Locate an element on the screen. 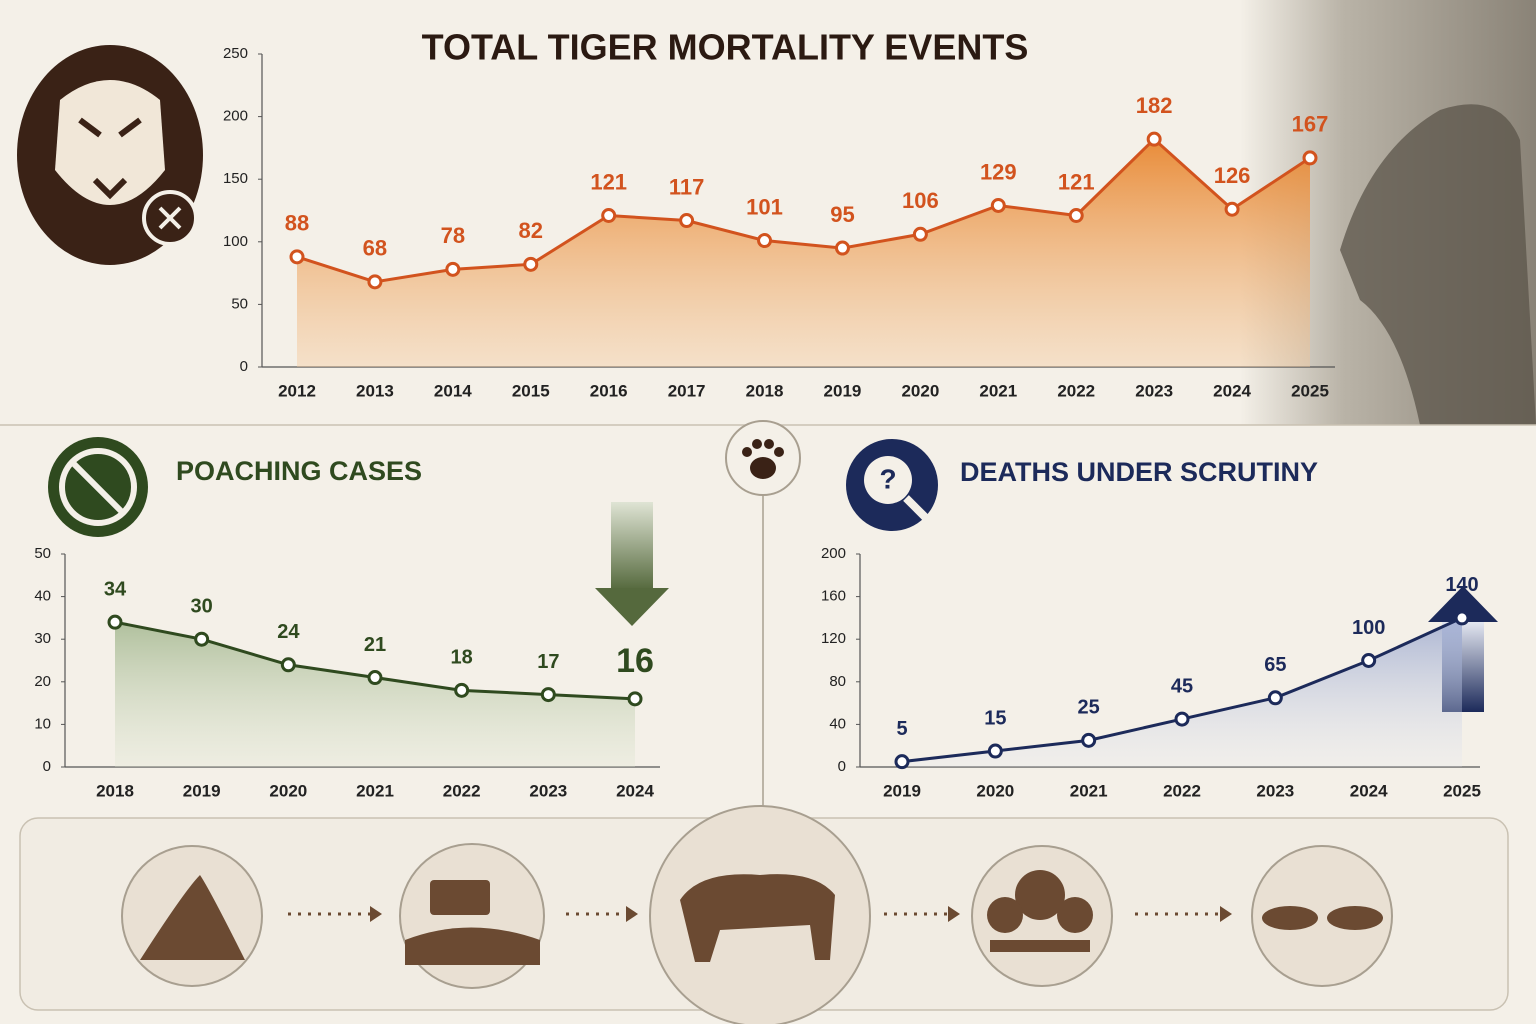 This screenshot has height=1024, width=1536. x-tick-label: 2018 is located at coordinates (115, 790).